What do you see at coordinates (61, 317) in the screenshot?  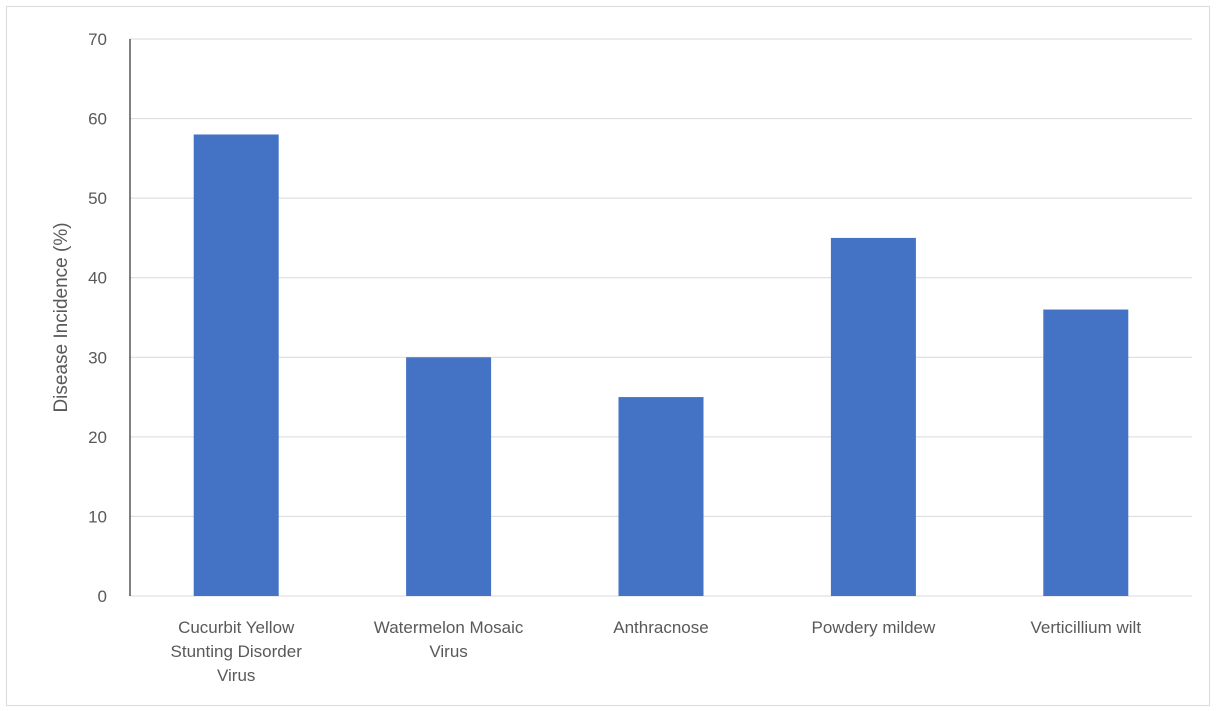 I see `y-axis-title: Disease Incidence (%)` at bounding box center [61, 317].